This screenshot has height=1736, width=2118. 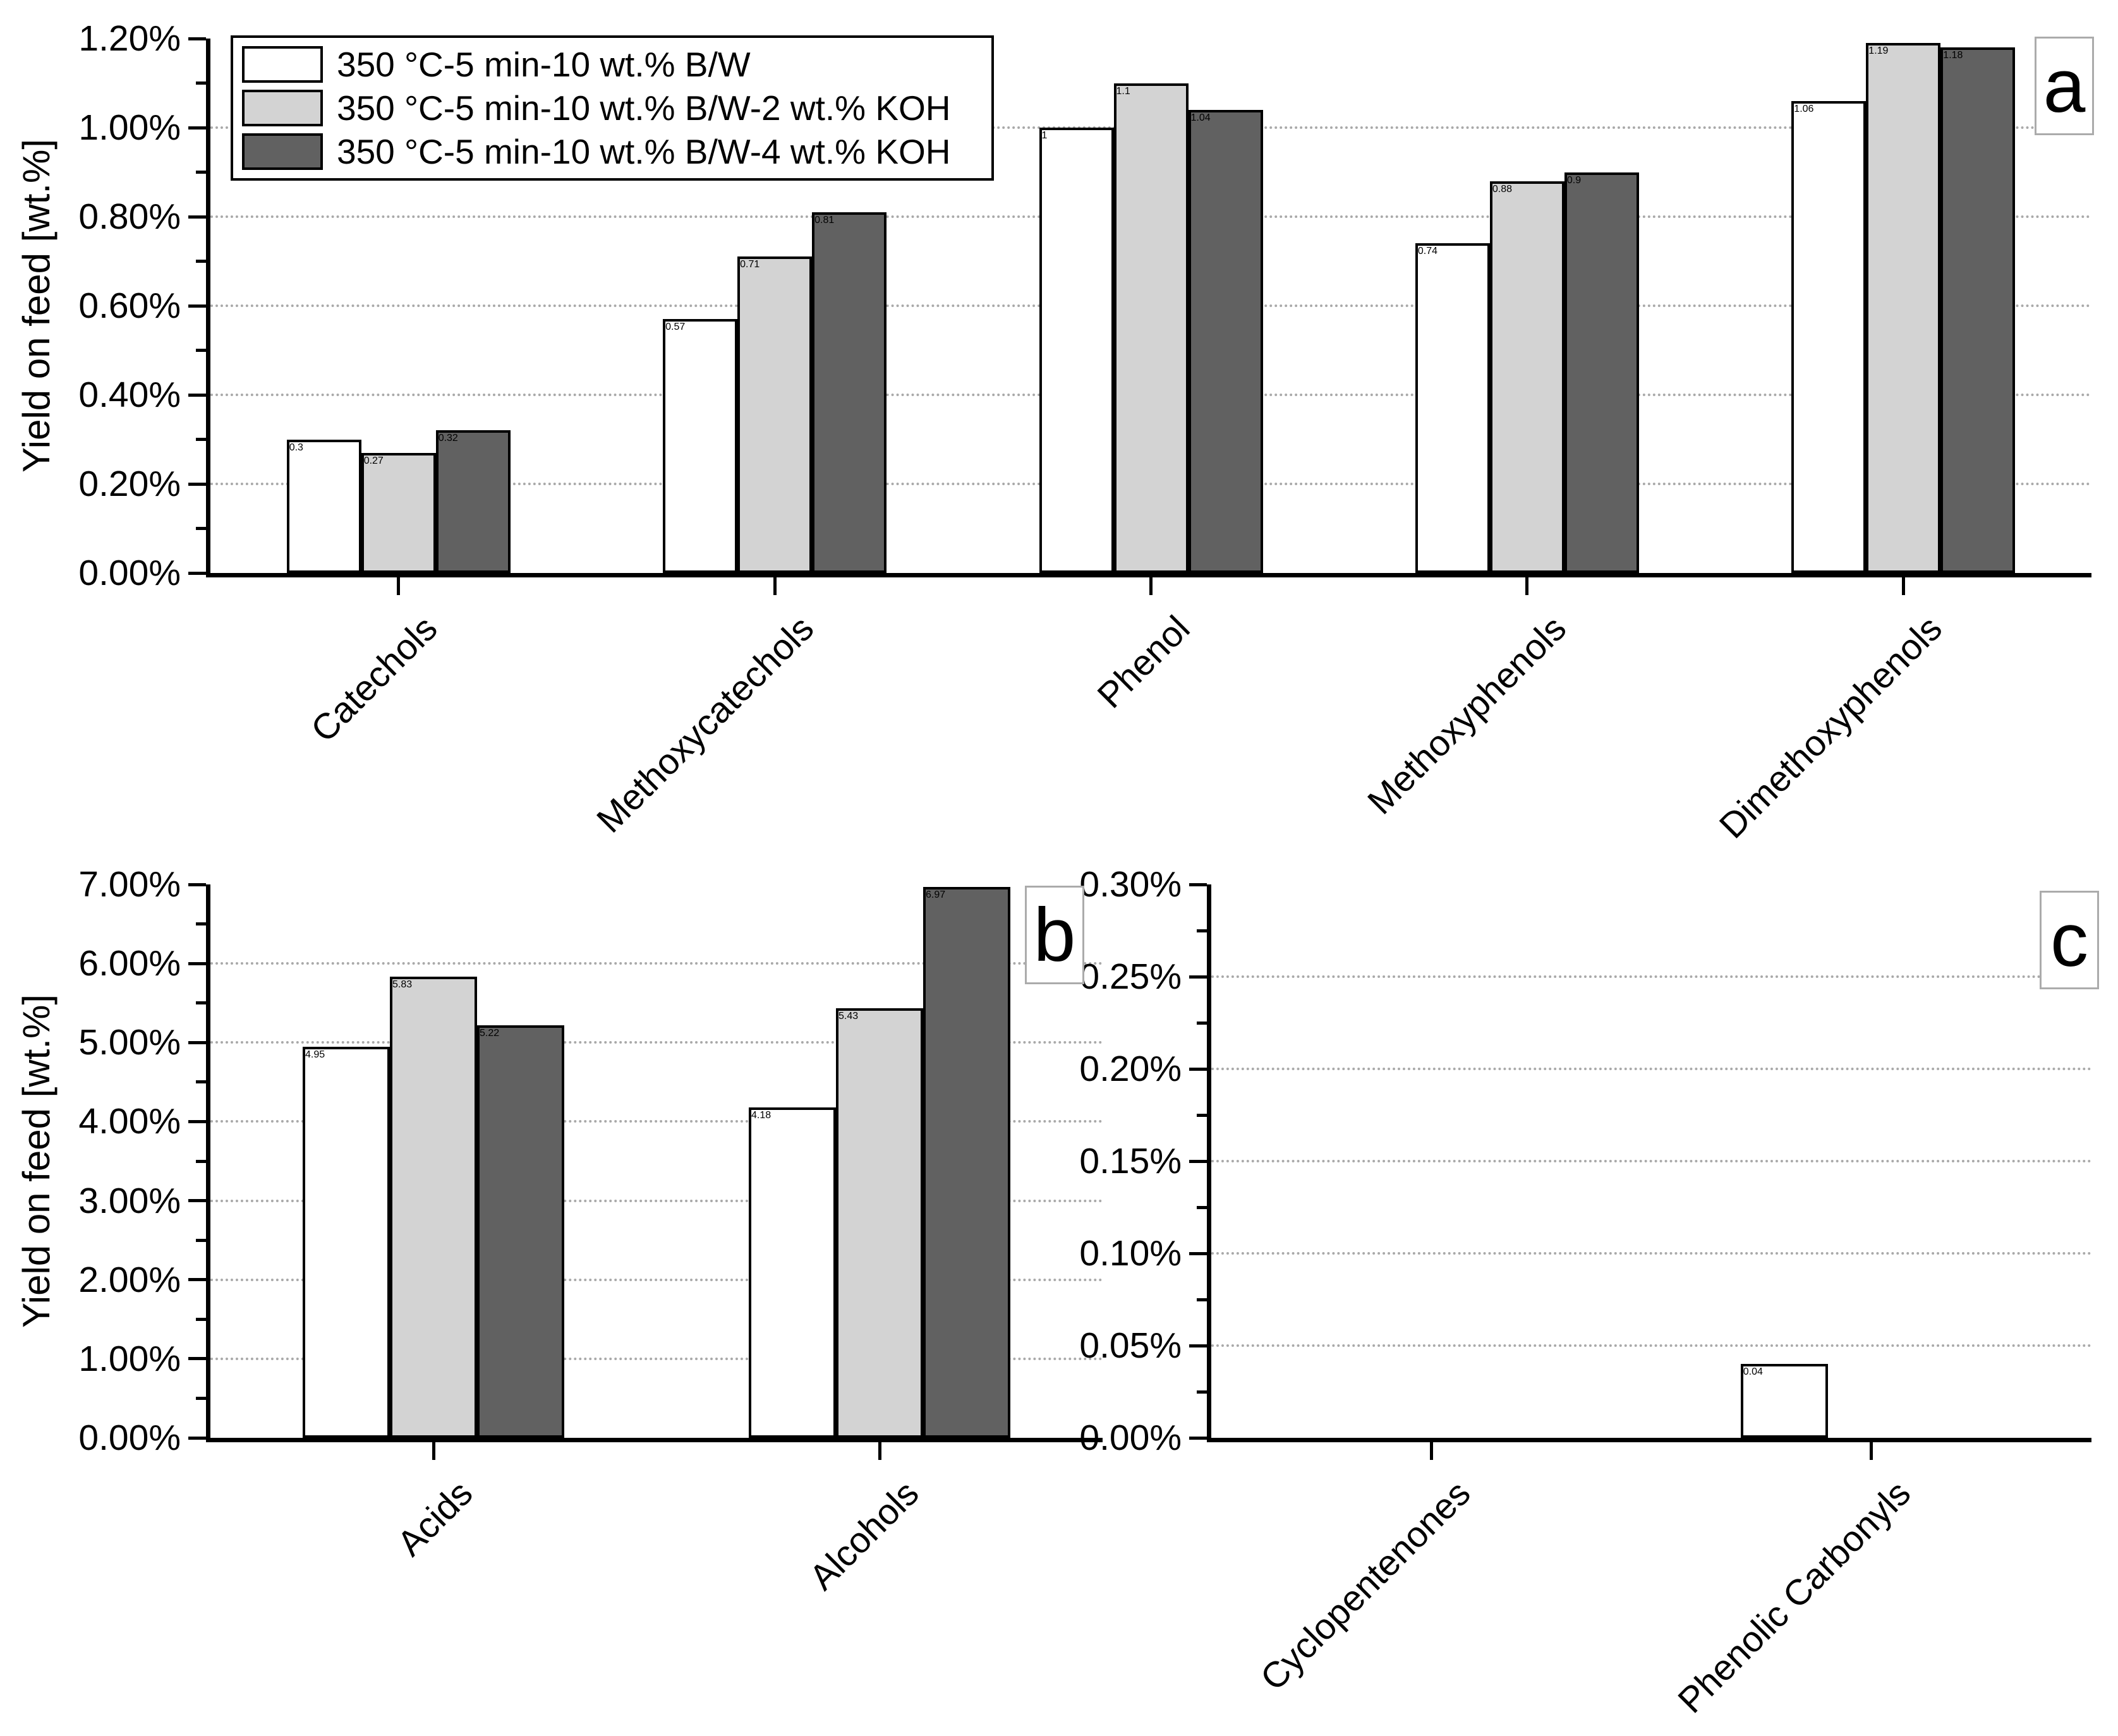 What do you see at coordinates (1226, 341) in the screenshot?
I see `bar-a-2-s2: 1.04` at bounding box center [1226, 341].